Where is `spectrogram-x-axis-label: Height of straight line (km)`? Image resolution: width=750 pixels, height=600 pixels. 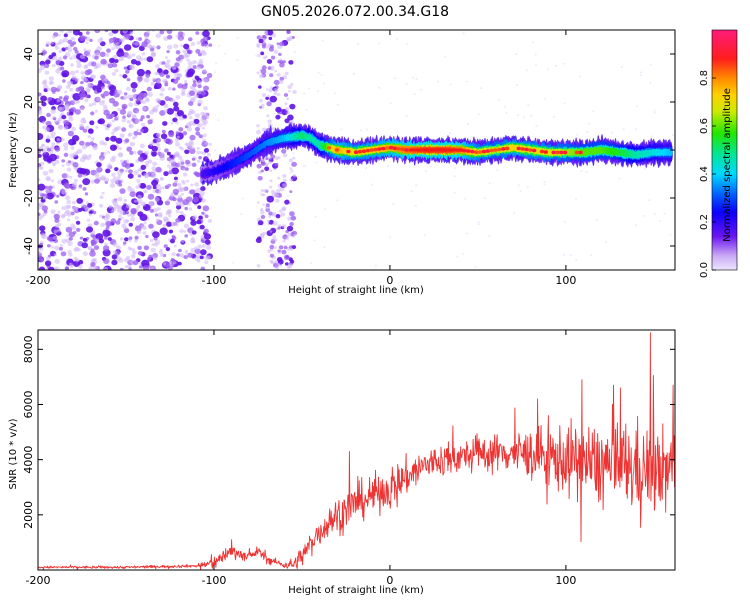 spectrogram-x-axis-label: Height of straight line (km) is located at coordinates (356, 290).